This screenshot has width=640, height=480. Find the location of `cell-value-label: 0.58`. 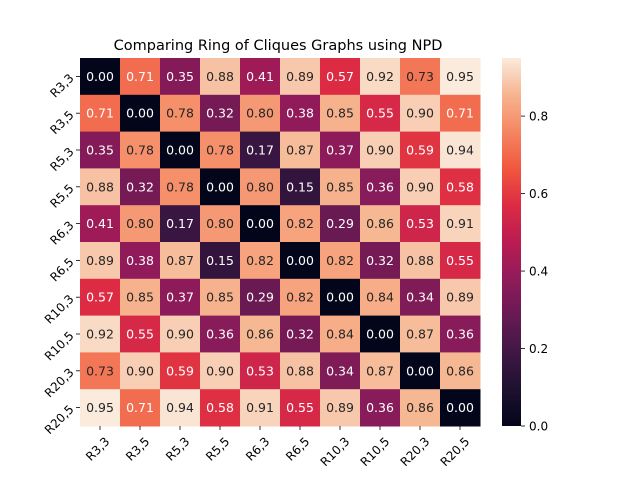

cell-value-label: 0.58 is located at coordinates (220, 407).